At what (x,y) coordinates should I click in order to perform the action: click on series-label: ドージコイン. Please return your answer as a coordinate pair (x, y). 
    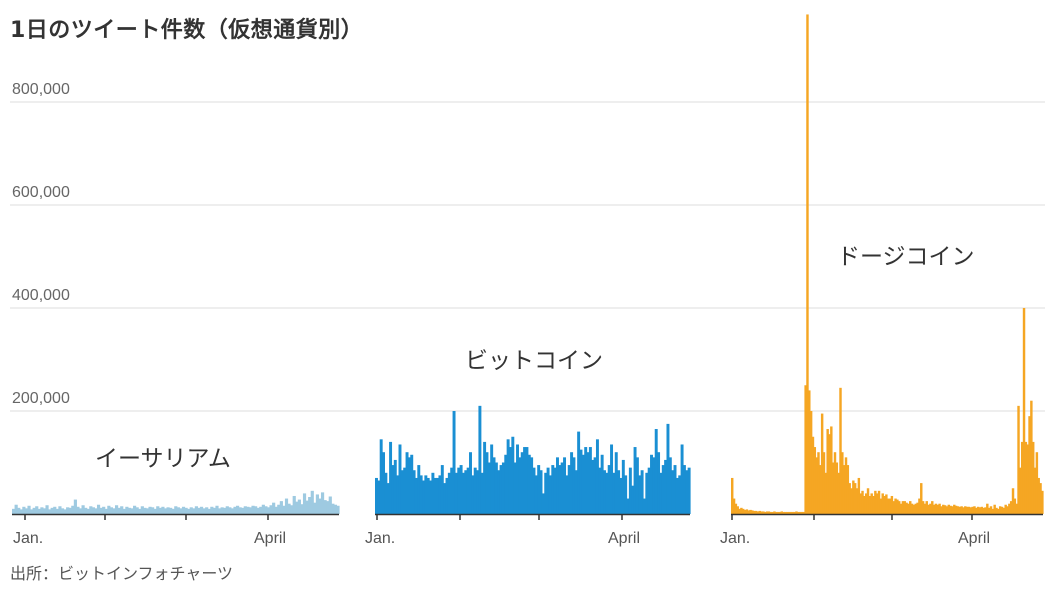
    Looking at the image, I should click on (906, 257).